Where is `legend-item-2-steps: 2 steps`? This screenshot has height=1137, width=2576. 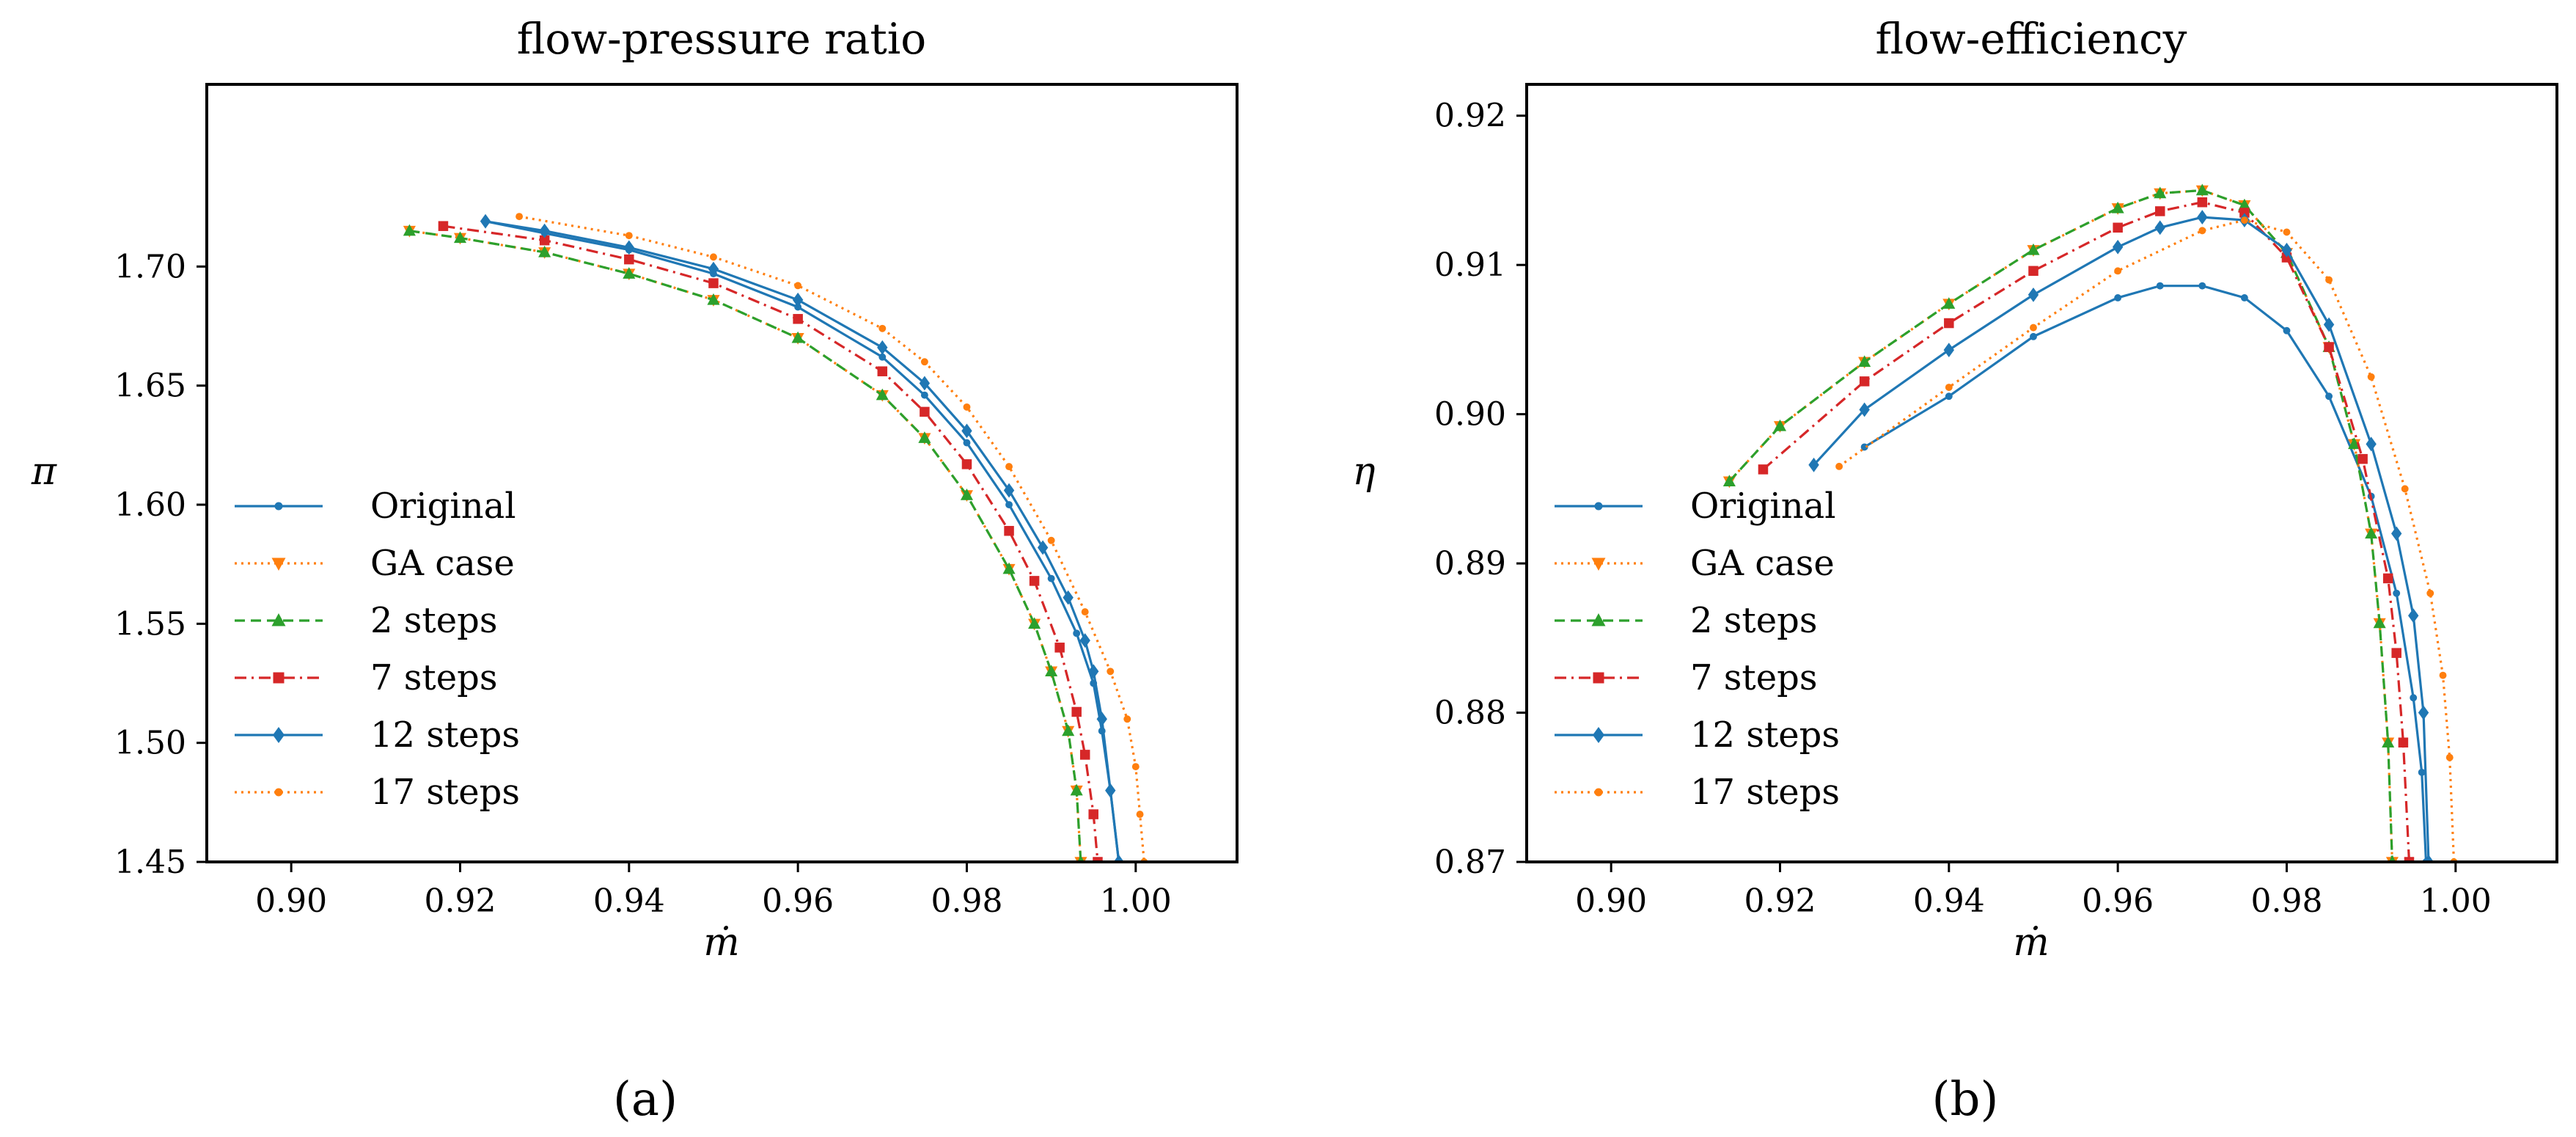
legend-item-2-steps: 2 steps is located at coordinates (1686, 620).